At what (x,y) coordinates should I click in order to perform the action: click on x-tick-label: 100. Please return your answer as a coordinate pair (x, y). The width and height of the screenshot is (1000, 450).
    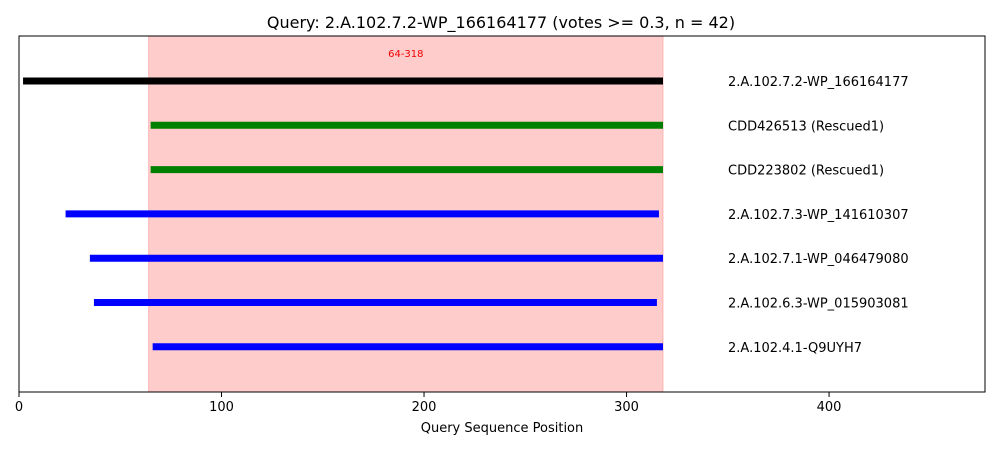
    Looking at the image, I should click on (221, 407).